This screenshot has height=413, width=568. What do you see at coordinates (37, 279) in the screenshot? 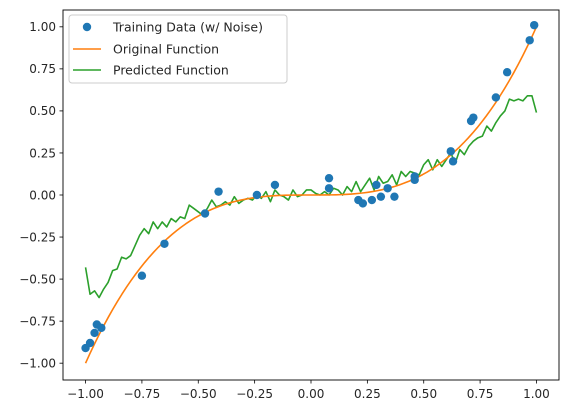
I see `y-tick-label: −0.50` at bounding box center [37, 279].